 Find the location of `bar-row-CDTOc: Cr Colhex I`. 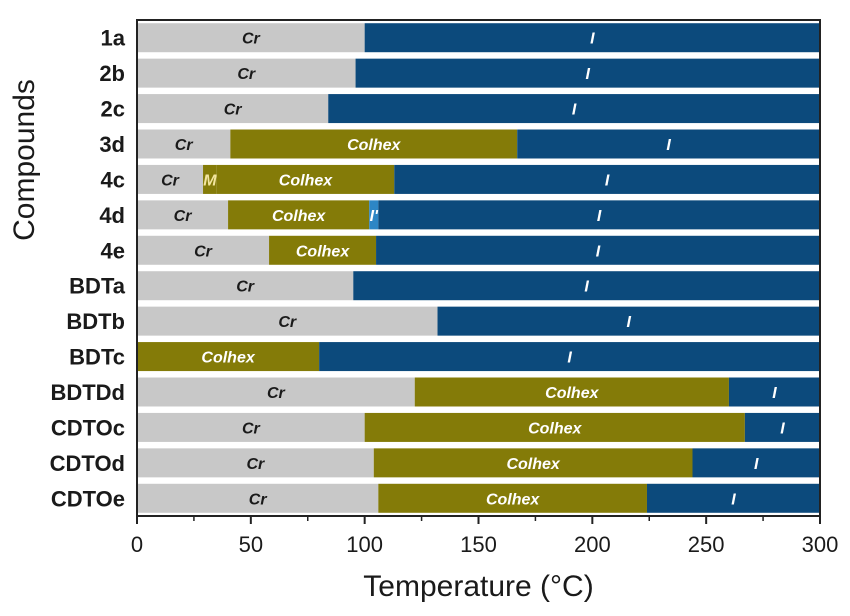

bar-row-CDTOc: Cr Colhex I is located at coordinates (478, 427).